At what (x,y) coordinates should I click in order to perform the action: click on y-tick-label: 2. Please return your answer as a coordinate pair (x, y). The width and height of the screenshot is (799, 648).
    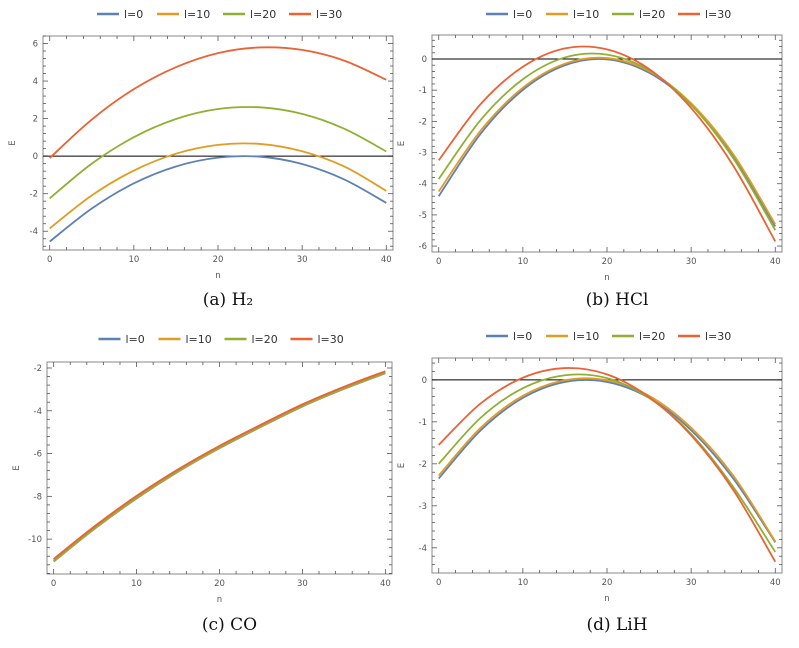
    Looking at the image, I should click on (35, 120).